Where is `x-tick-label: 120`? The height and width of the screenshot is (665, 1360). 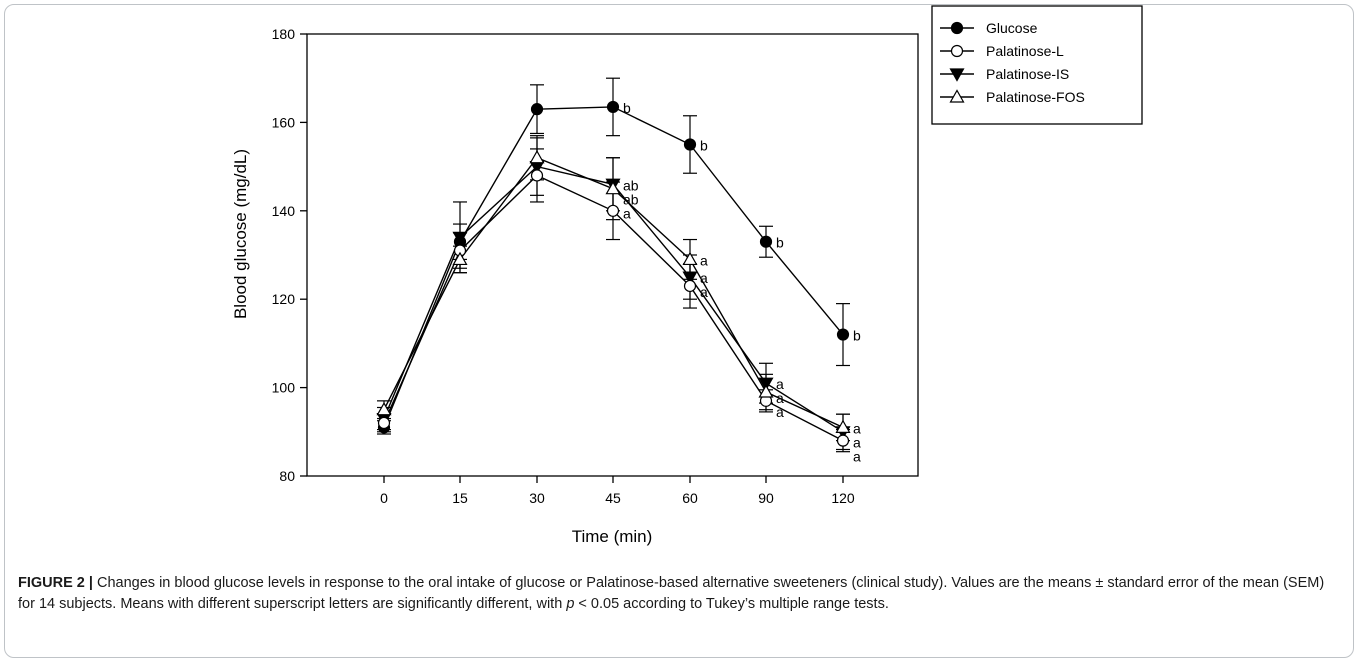
x-tick-label: 120 is located at coordinates (843, 498).